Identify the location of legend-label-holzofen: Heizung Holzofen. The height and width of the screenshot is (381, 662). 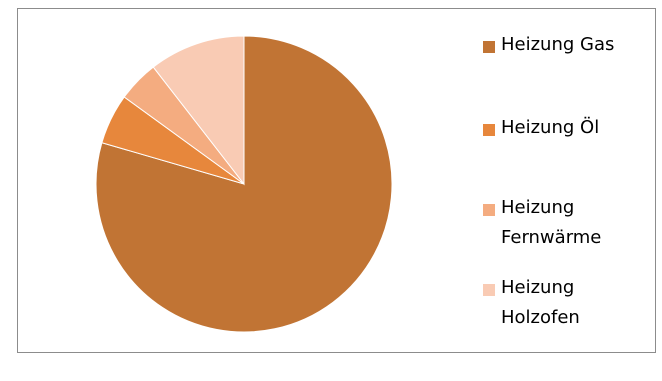
(540, 302).